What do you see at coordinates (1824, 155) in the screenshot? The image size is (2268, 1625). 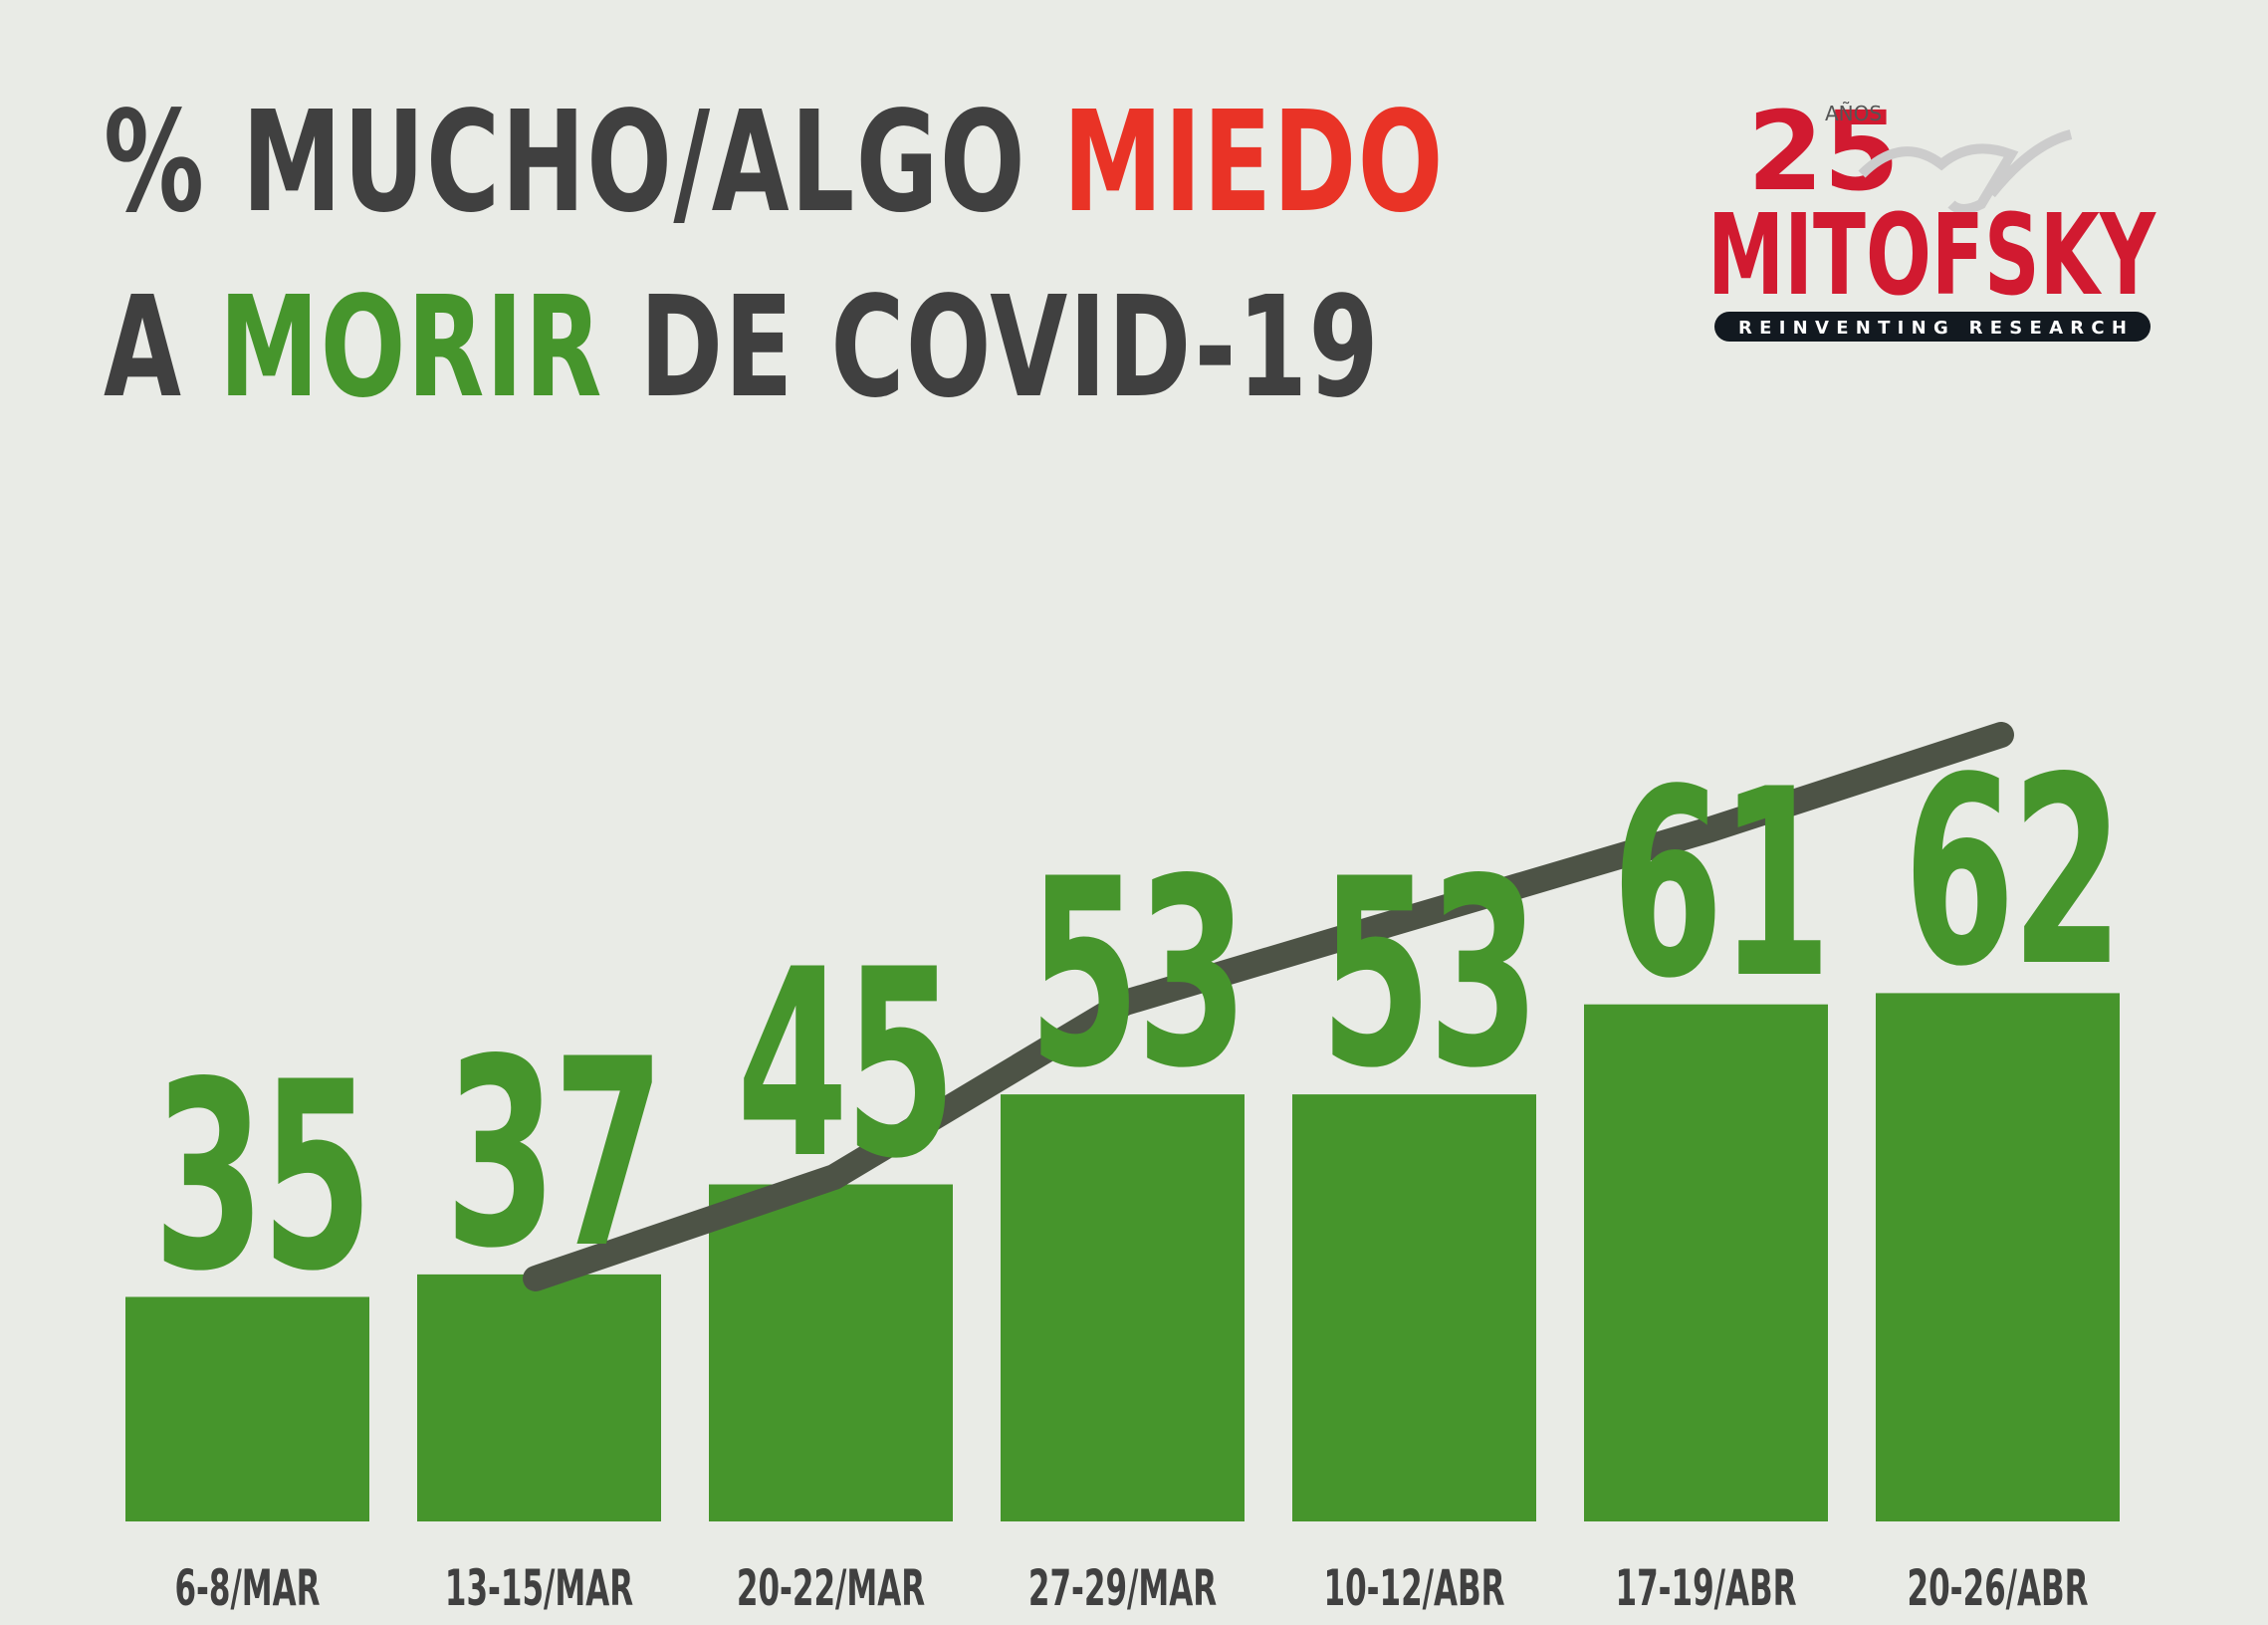 I see `logo-25: 25` at bounding box center [1824, 155].